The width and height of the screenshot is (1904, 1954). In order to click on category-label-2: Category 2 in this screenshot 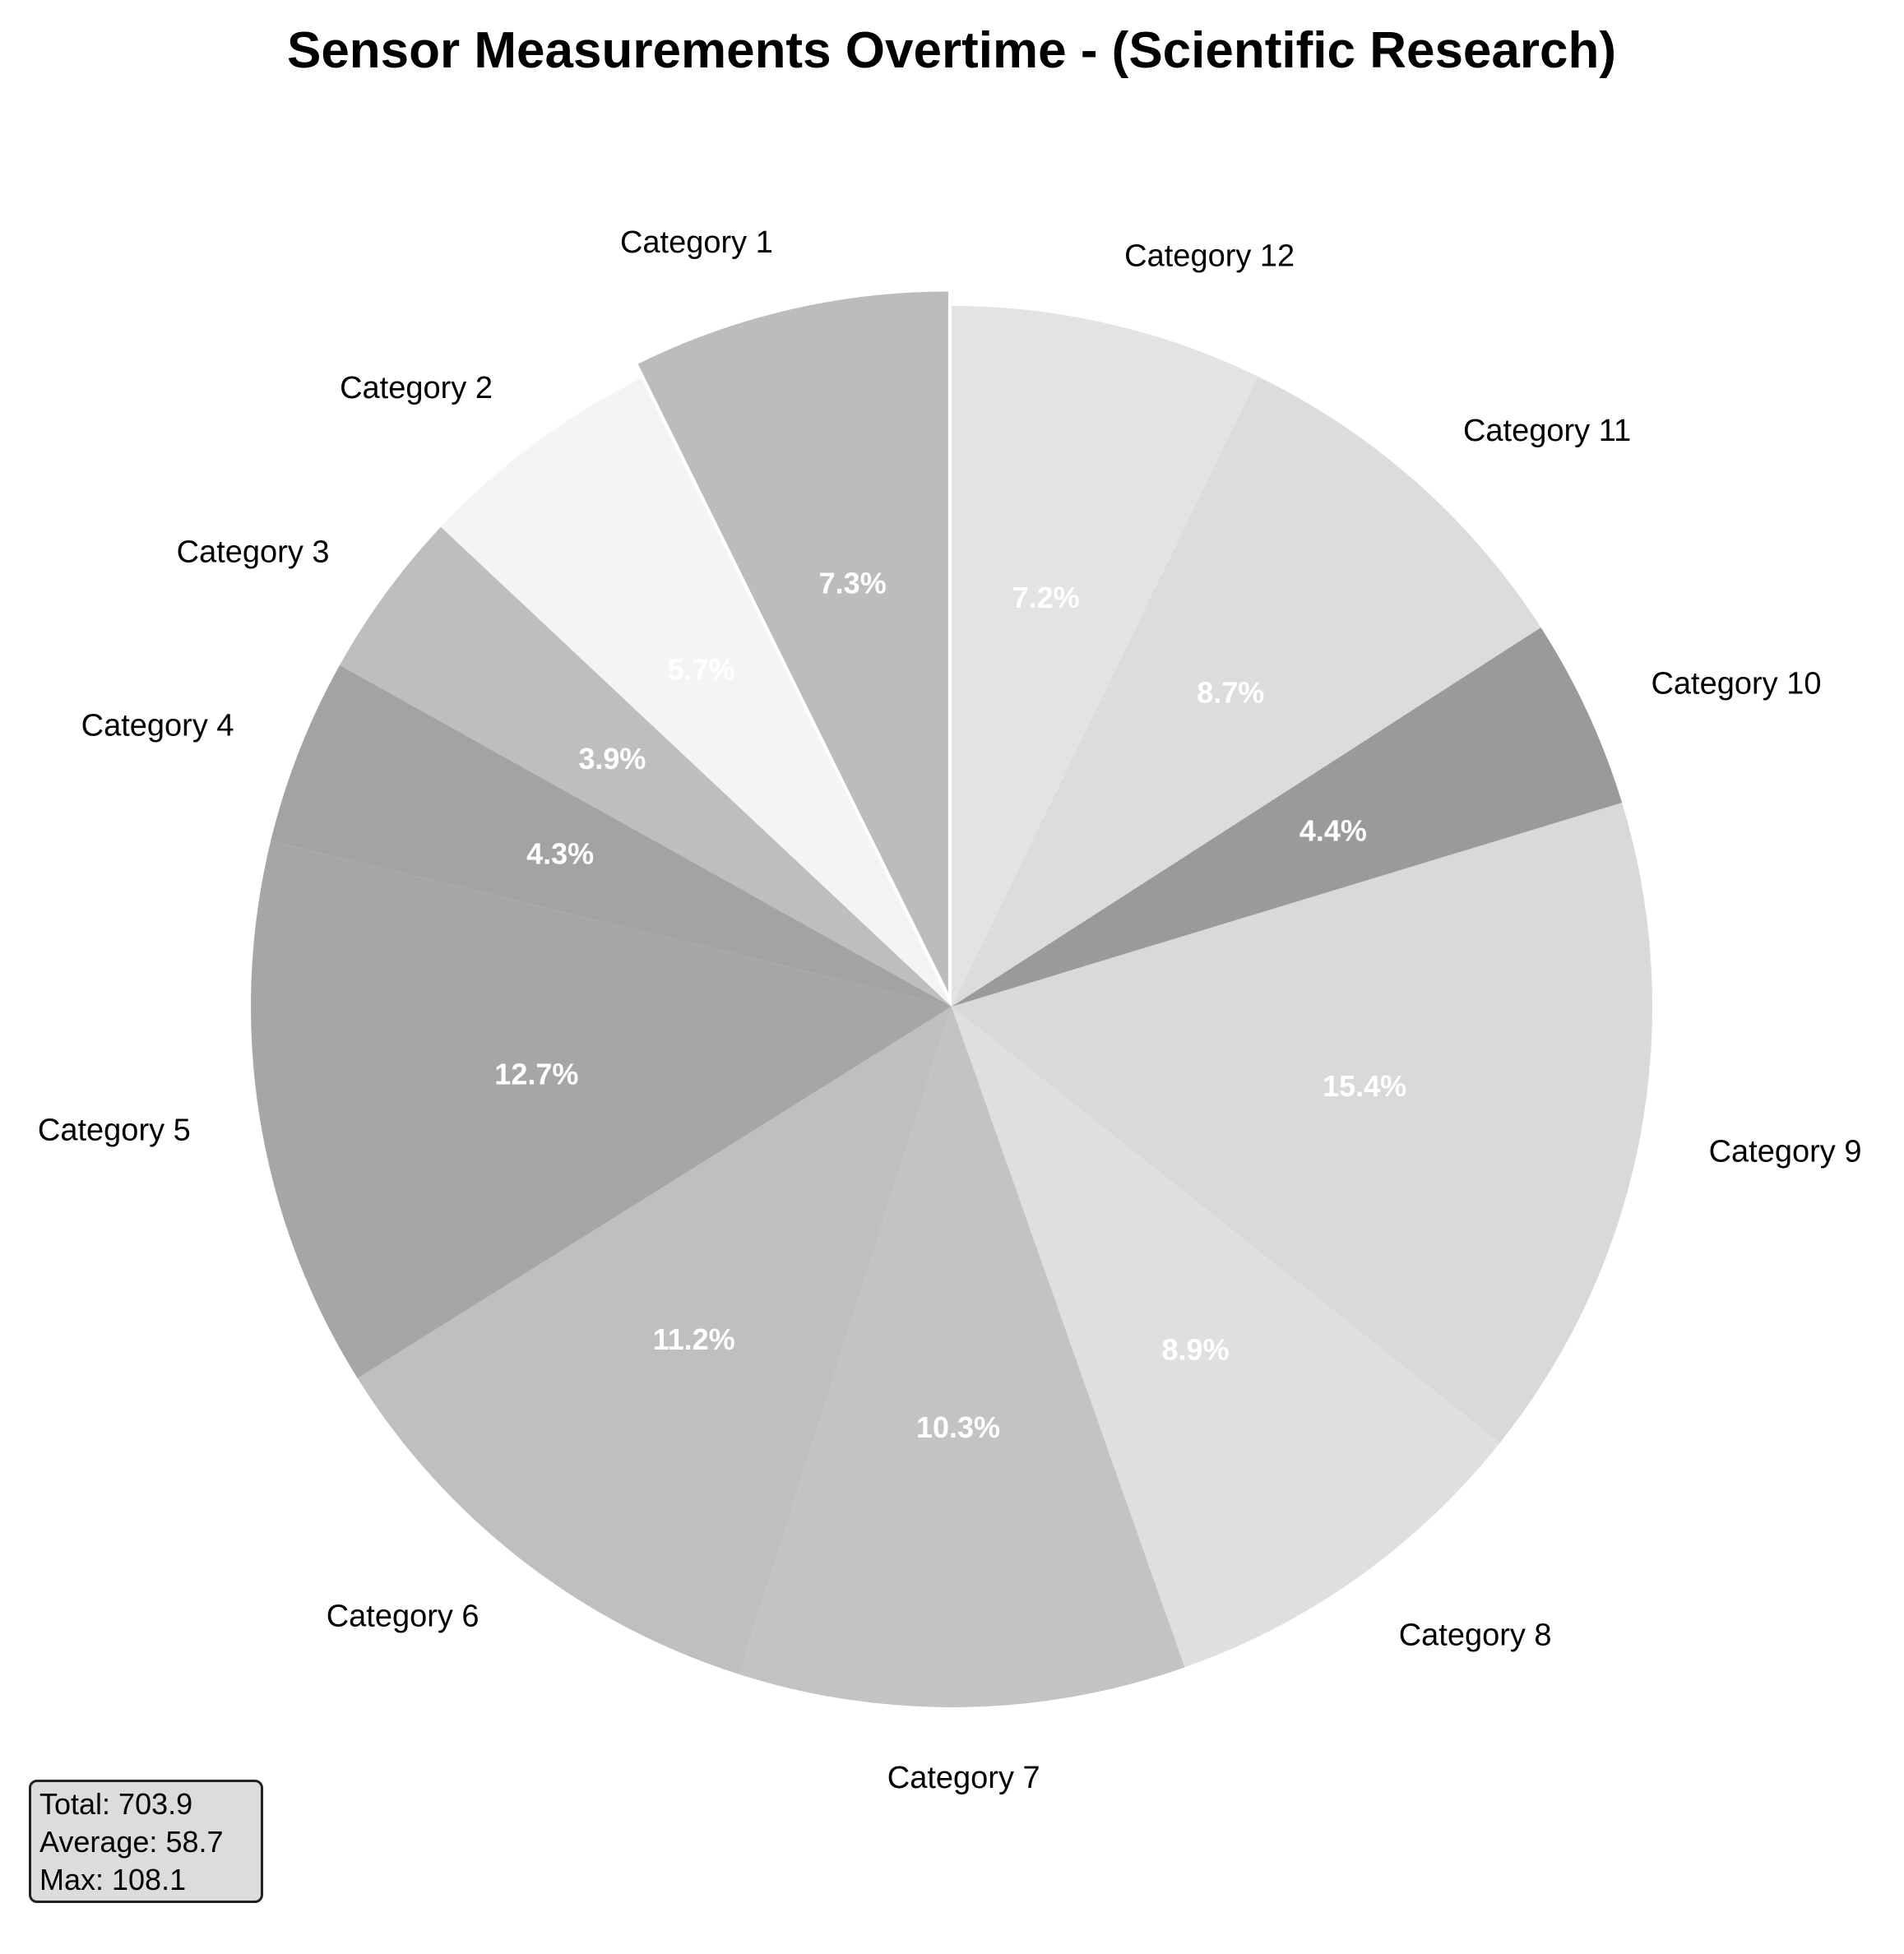, I will do `click(416, 388)`.